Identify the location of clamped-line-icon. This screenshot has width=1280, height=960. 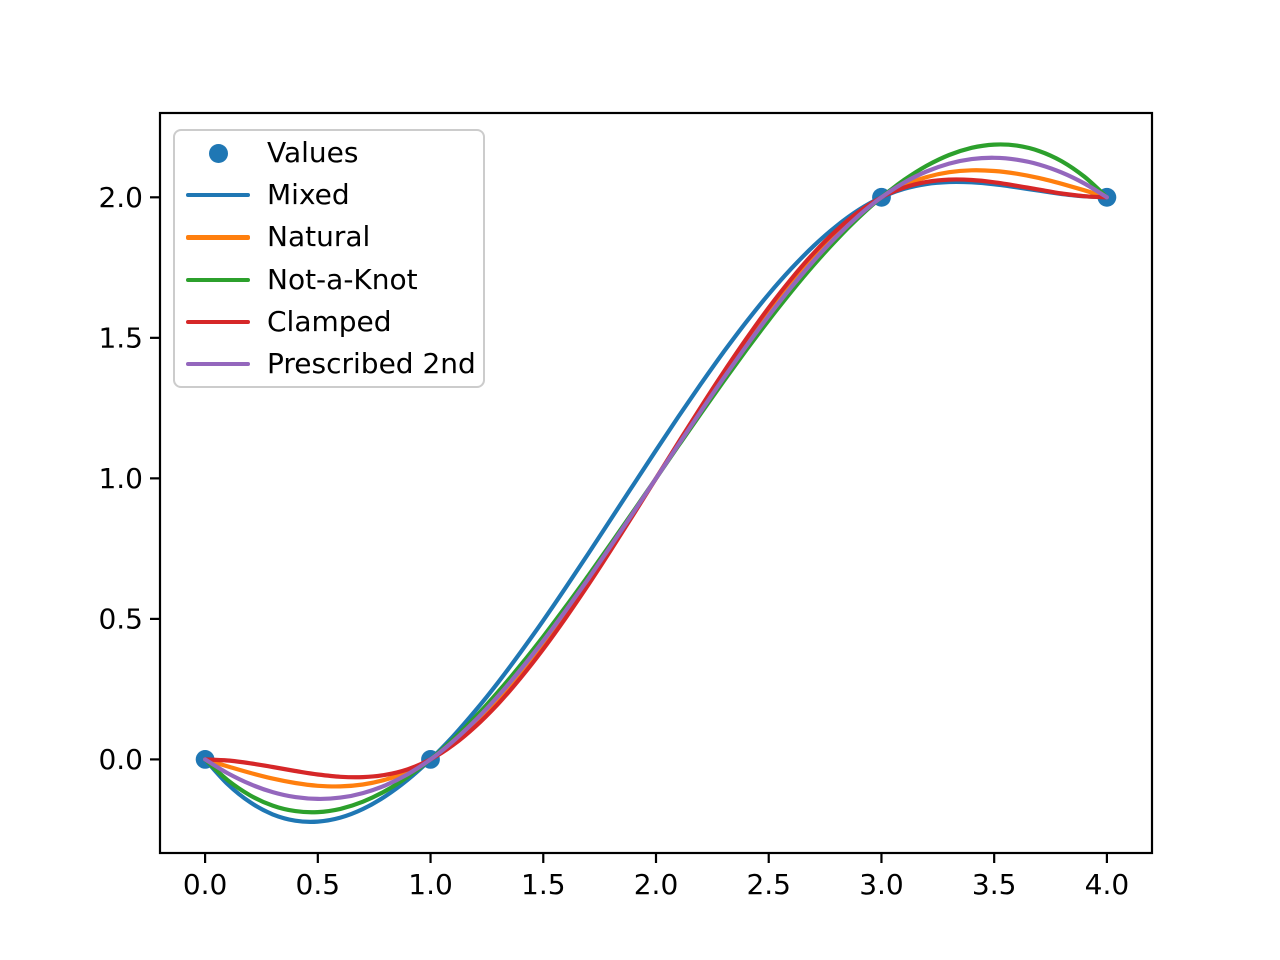
(218, 321).